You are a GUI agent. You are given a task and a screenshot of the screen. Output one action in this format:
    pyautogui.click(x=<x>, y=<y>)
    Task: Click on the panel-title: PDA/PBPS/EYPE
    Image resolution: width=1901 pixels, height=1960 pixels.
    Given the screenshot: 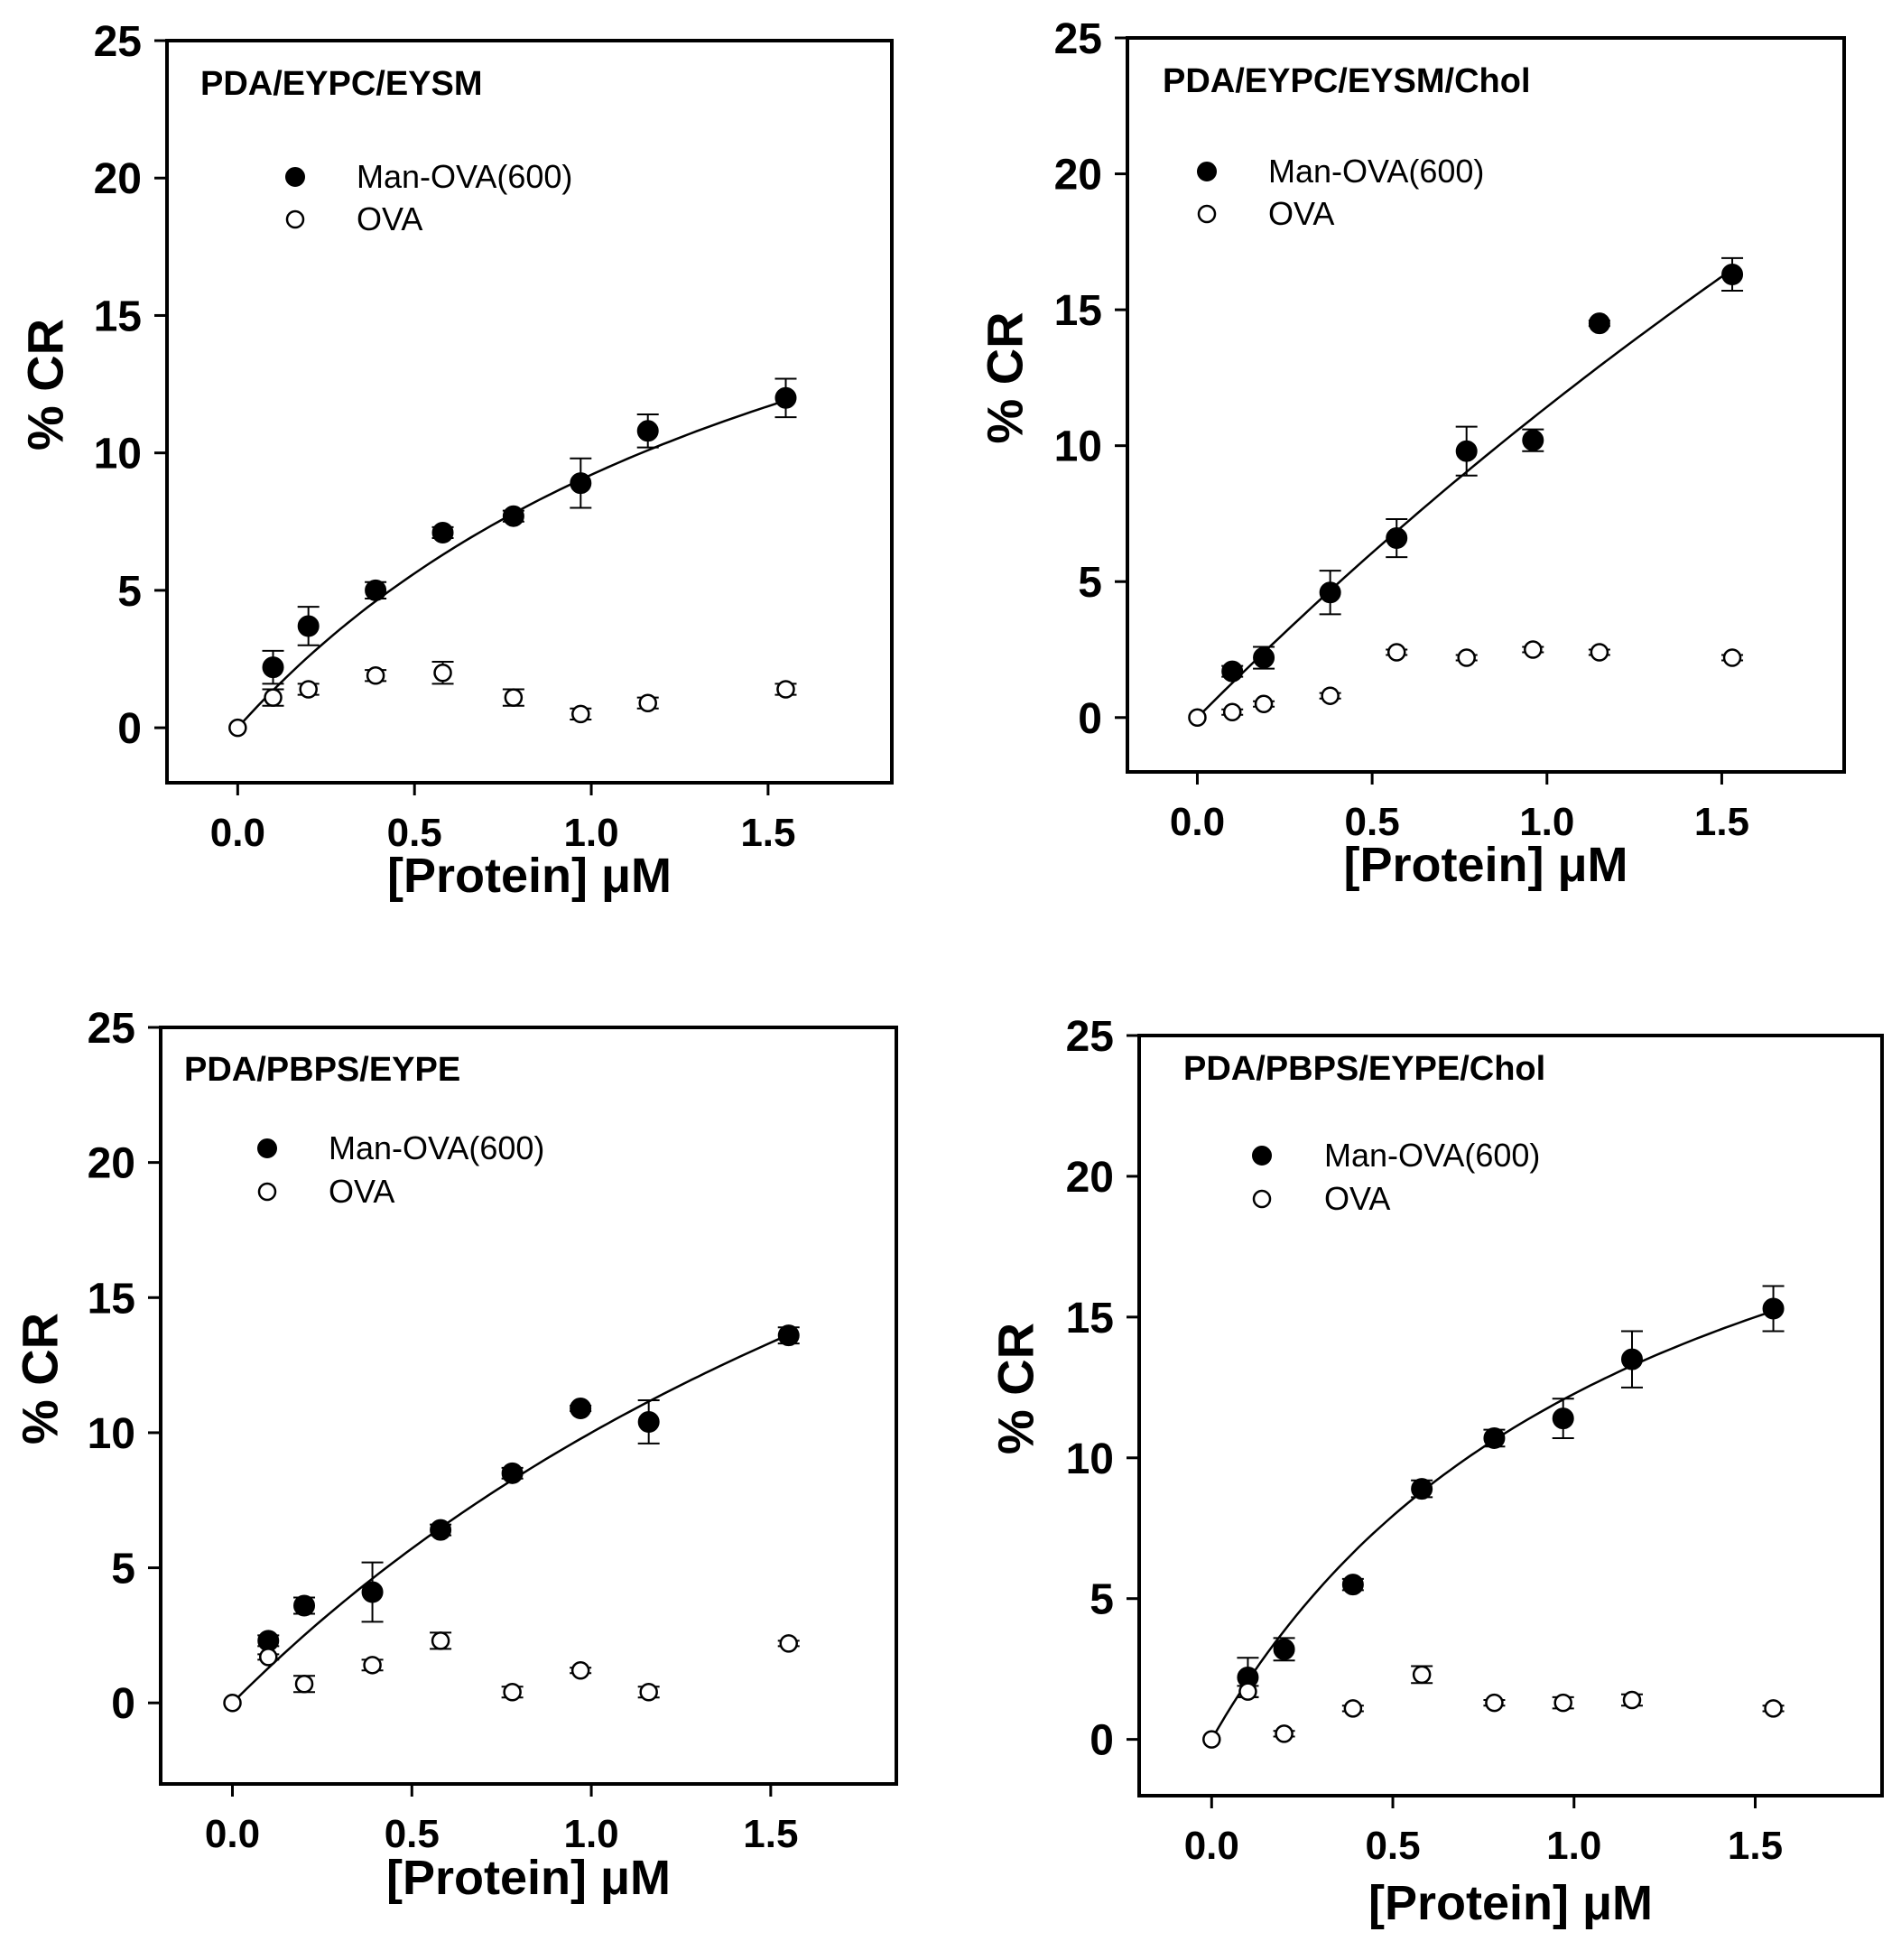 What is the action you would take?
    pyautogui.click(x=322, y=1070)
    